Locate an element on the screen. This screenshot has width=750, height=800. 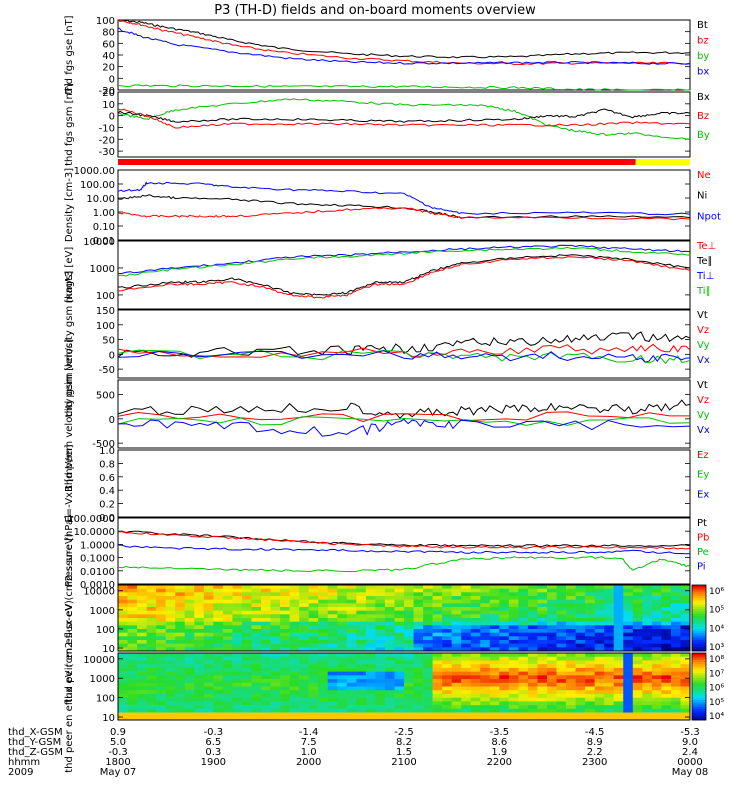
y-tick-label: 0.1000 is located at coordinates (97, 559).